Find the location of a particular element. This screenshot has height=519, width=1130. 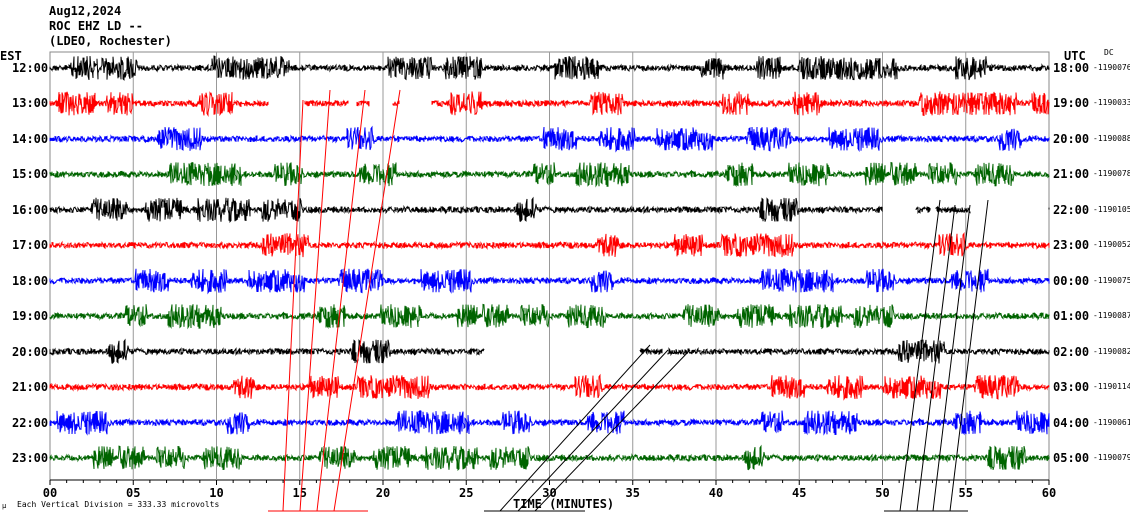

network-label: (LDEO, Rochester) is located at coordinates (110, 41).